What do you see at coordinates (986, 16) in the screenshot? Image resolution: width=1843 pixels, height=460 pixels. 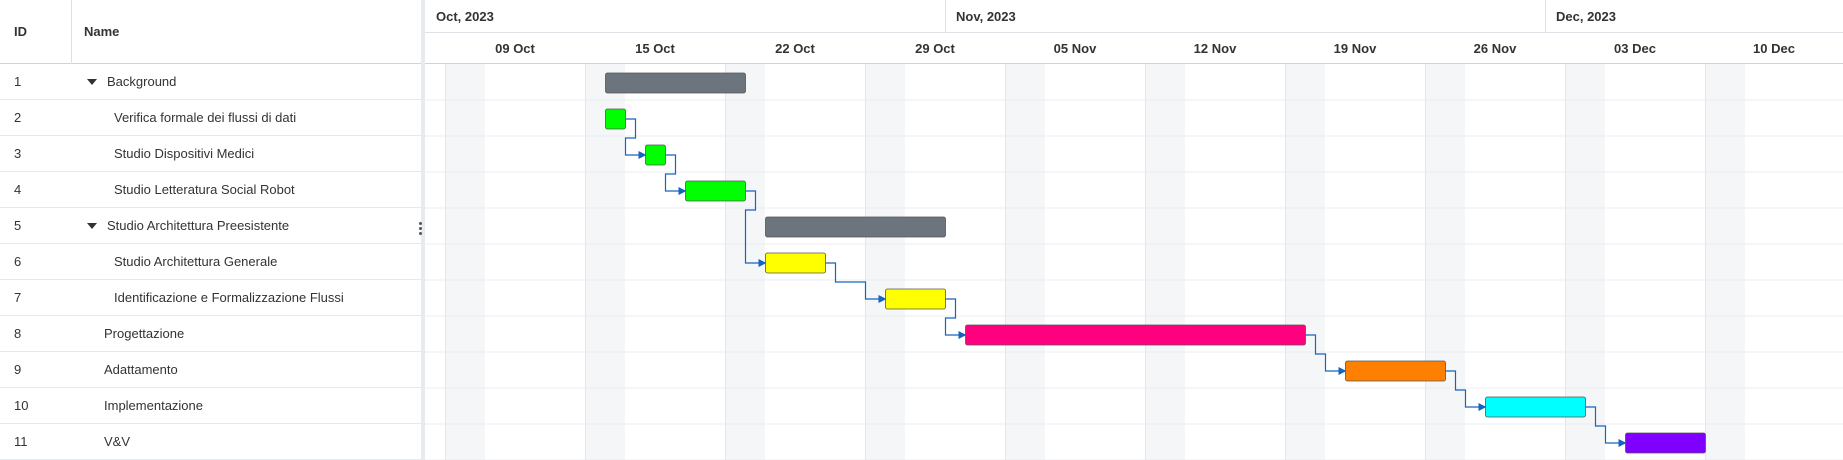 I see `month-label: Nov, 2023` at bounding box center [986, 16].